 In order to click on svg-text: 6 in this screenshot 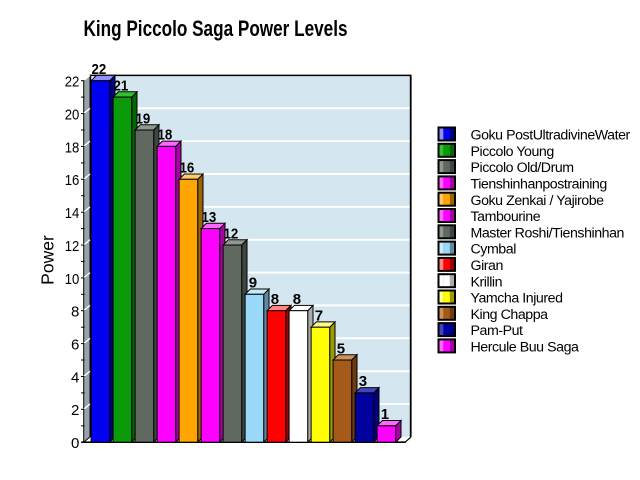, I will do `click(75, 345)`.